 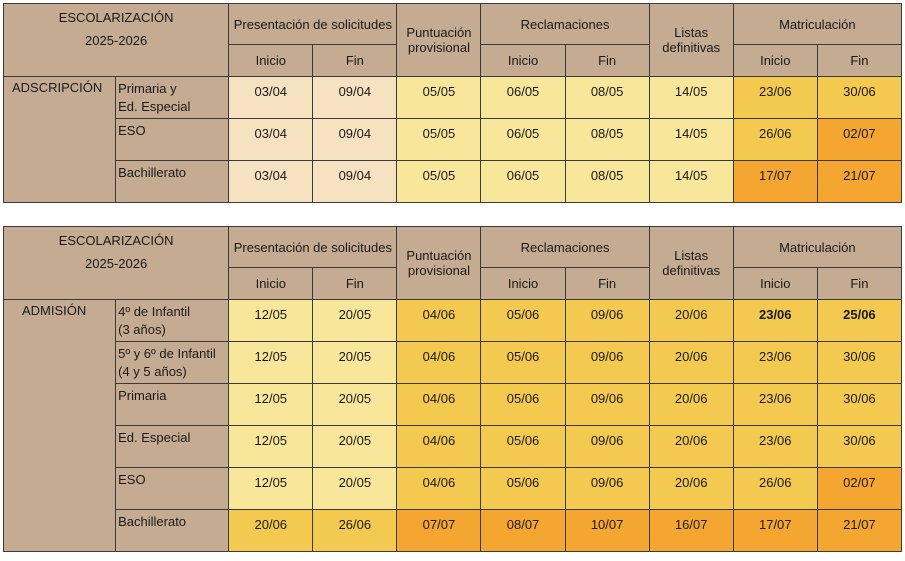 I want to click on section-label-admision: ADMISIÓN, so click(x=59, y=425).